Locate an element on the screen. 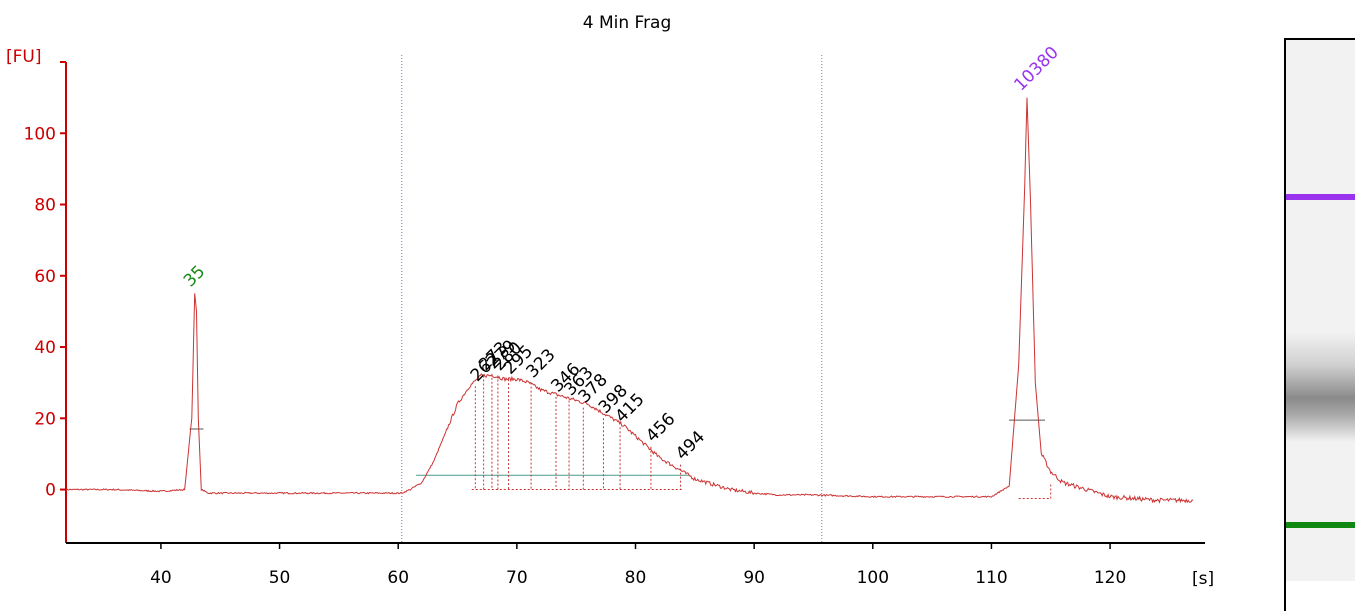 This screenshot has width=1355, height=611. x-tick-label-40: 40 is located at coordinates (161, 578).